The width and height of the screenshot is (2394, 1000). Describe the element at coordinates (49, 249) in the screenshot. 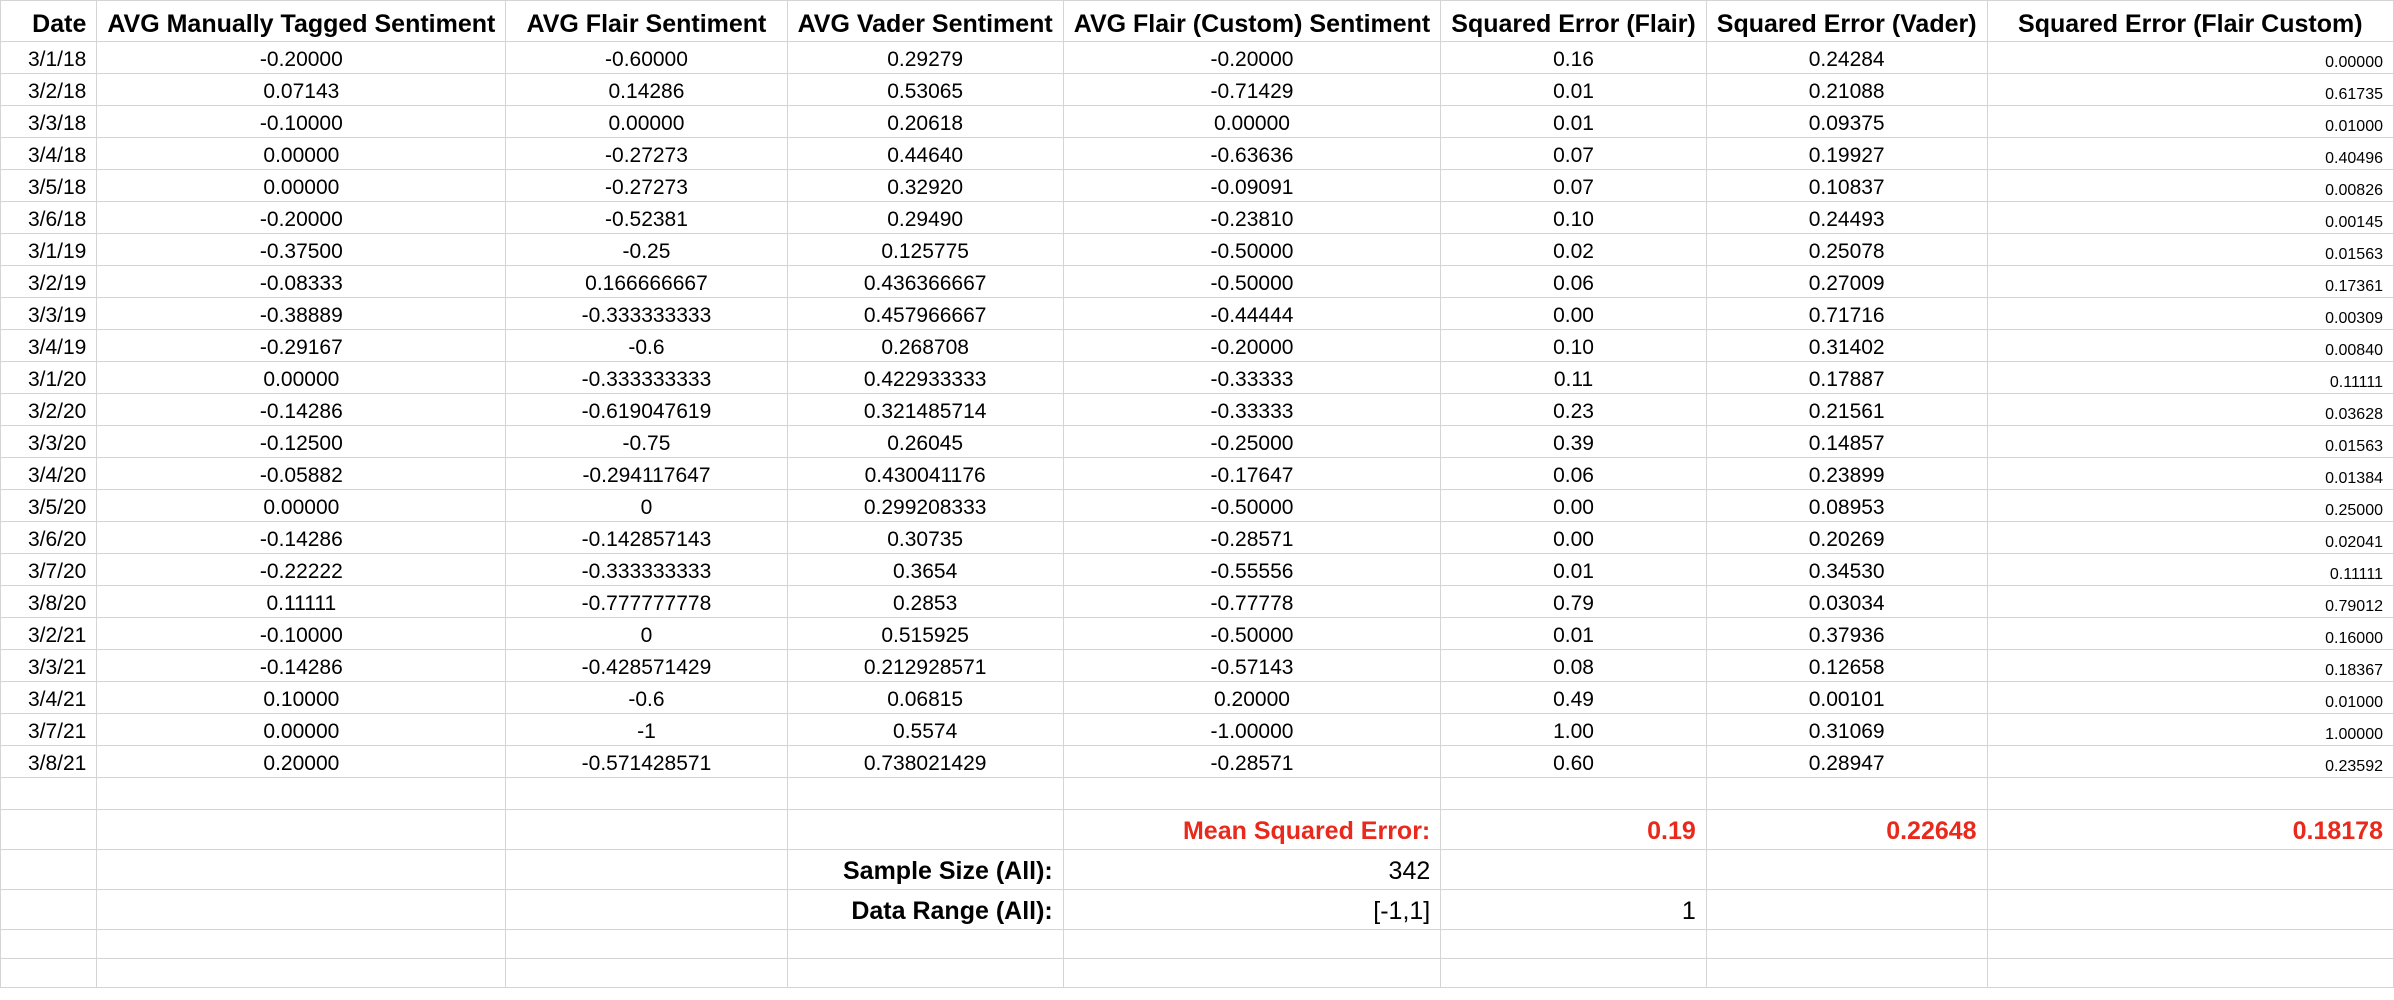

I see `date-cell: 3/1/19` at that location.